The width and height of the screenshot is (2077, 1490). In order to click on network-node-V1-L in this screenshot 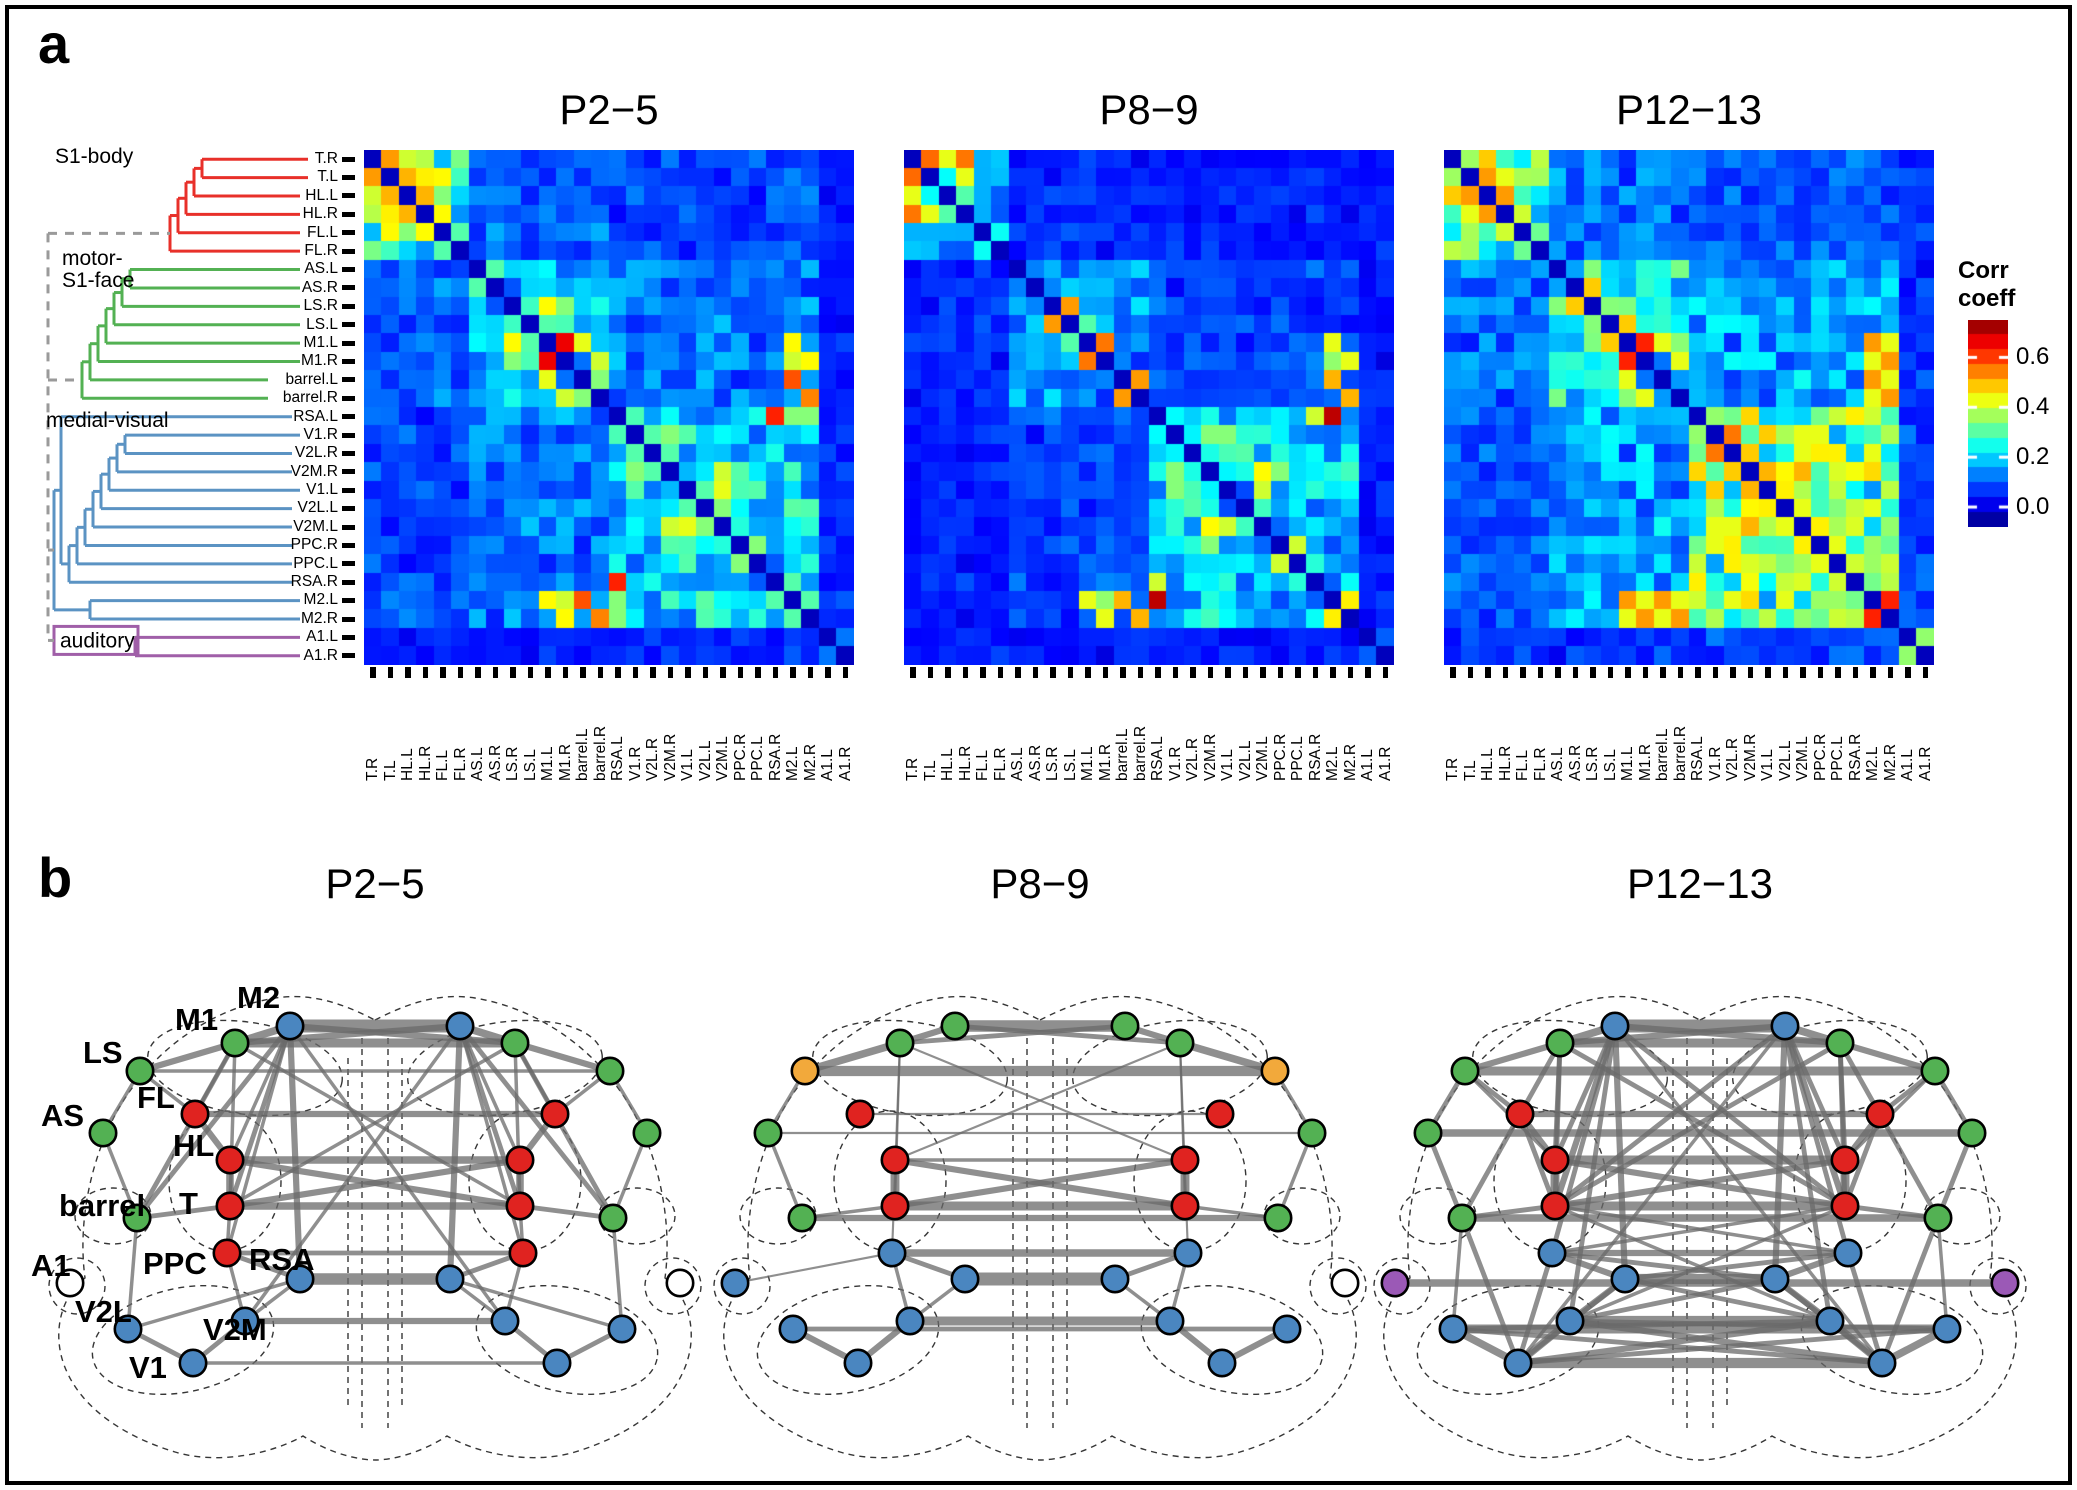, I will do `click(193, 1363)`.